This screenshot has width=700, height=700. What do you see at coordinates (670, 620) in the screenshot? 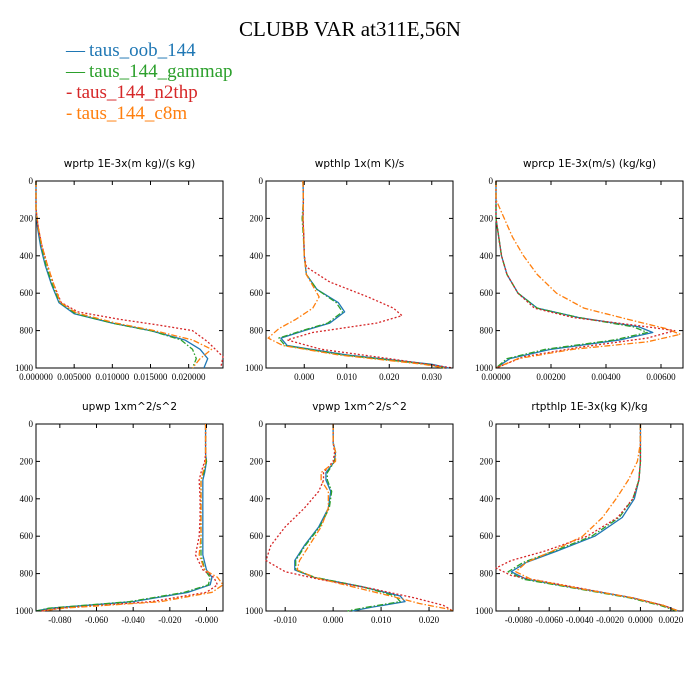
I see `x-tick-label: 0.0020` at bounding box center [670, 620].